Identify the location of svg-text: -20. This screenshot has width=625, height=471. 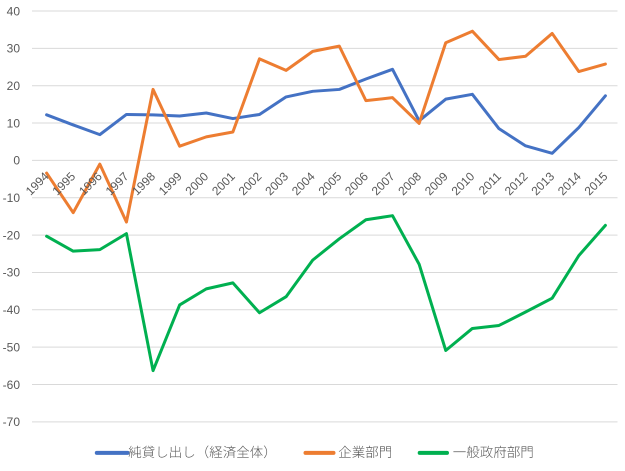
(12, 235).